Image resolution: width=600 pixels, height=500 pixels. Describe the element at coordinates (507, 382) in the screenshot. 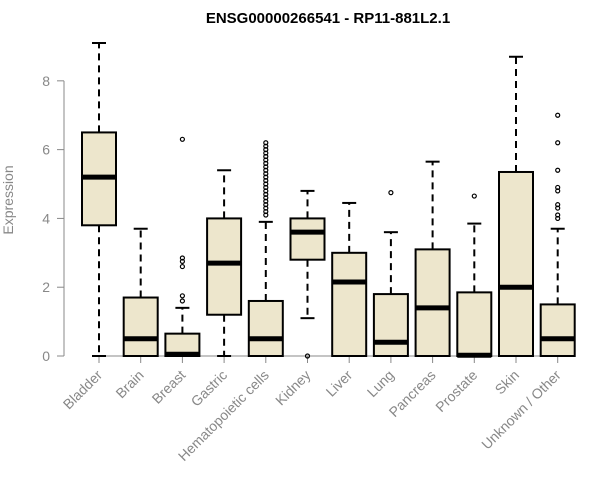

I see `x-tick-label: Skin` at that location.